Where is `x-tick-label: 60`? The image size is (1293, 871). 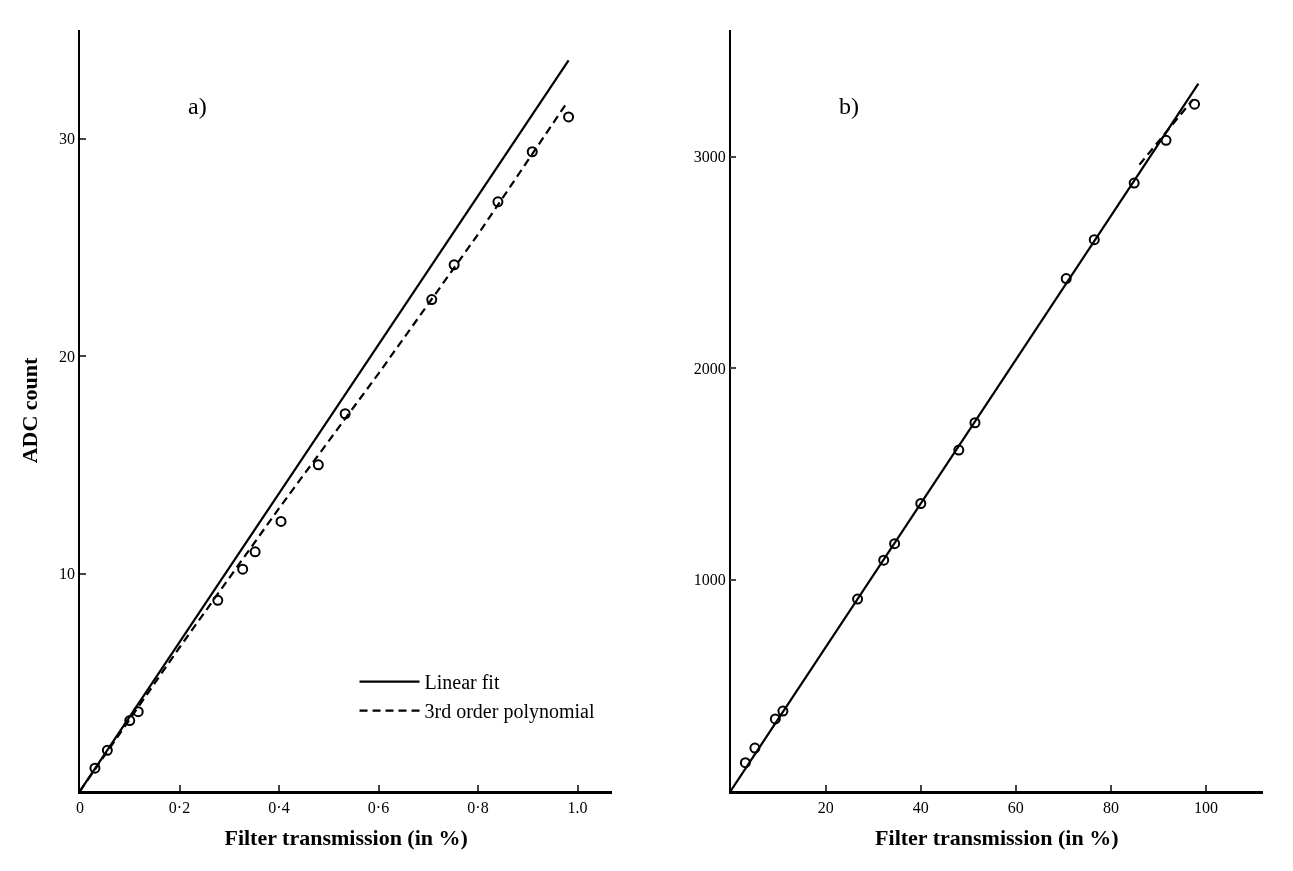
x-tick-label: 60 is located at coordinates (1015, 807).